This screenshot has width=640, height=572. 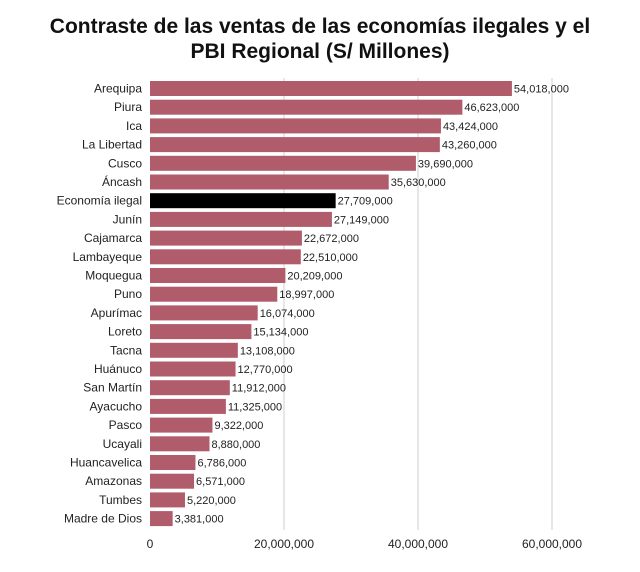 I want to click on category-label: Junín, so click(x=127, y=219).